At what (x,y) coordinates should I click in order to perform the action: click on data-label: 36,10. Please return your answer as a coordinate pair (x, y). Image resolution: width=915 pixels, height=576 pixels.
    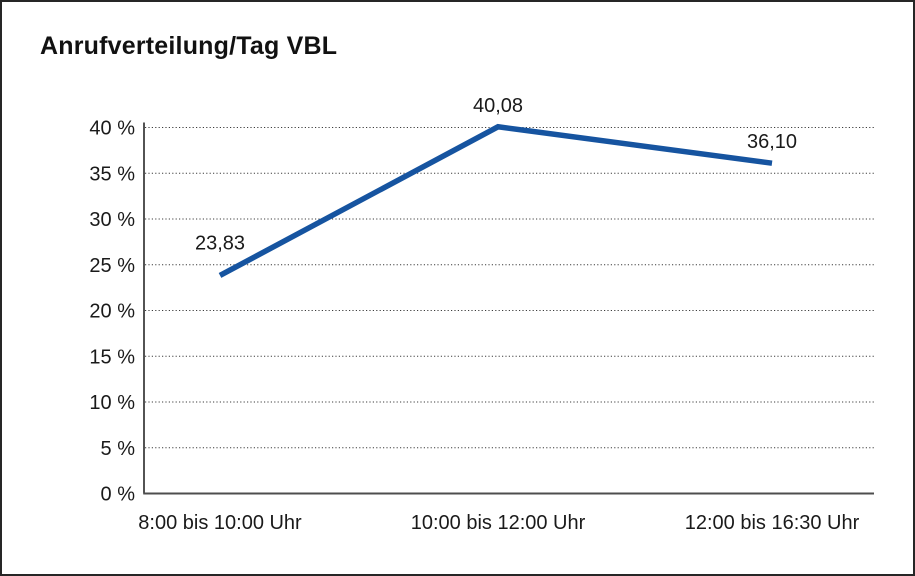
    Looking at the image, I should click on (772, 142).